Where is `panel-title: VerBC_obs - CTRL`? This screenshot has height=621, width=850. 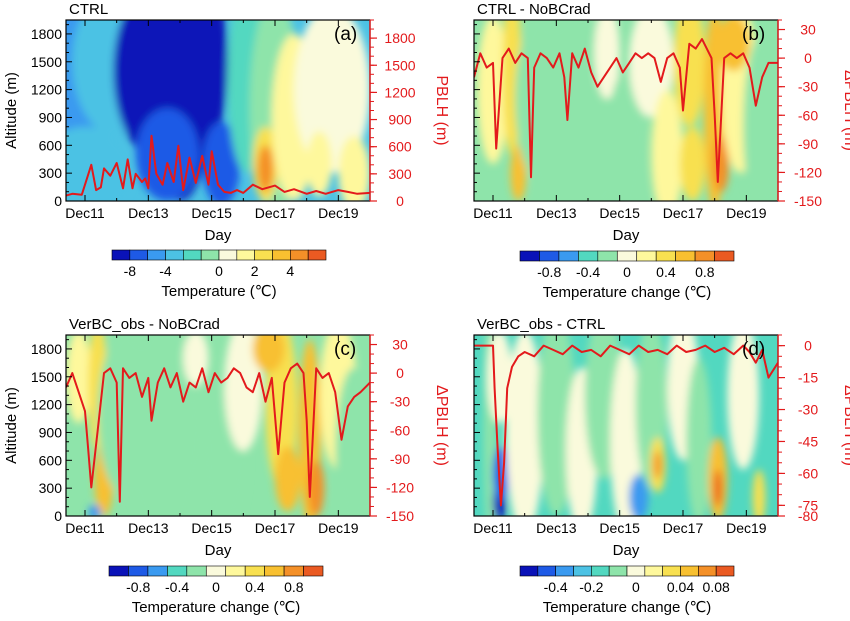
panel-title: VerBC_obs - CTRL is located at coordinates (541, 324).